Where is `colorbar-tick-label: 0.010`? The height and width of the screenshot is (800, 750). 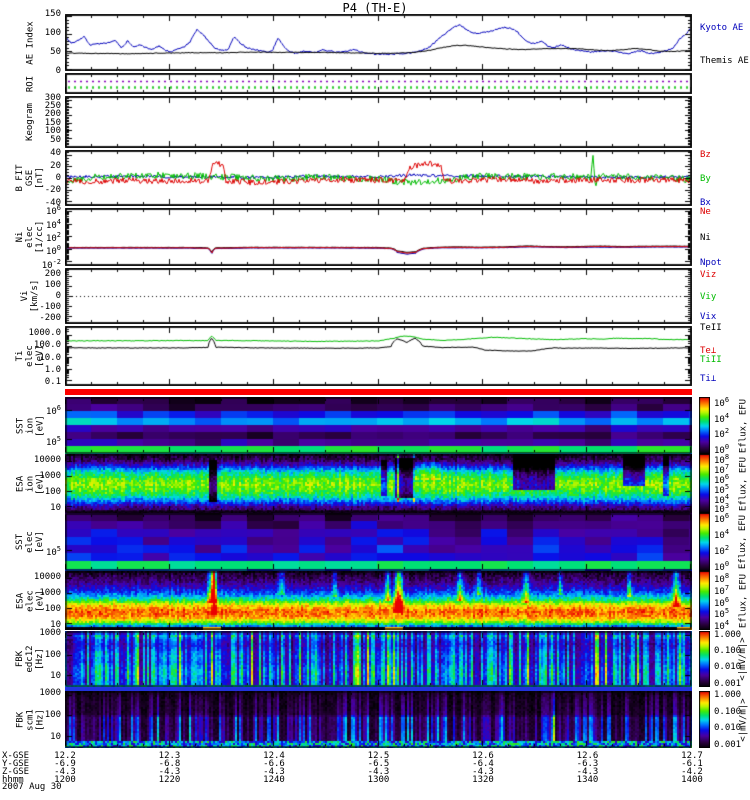
colorbar-tick-label: 0.010 is located at coordinates (728, 728).